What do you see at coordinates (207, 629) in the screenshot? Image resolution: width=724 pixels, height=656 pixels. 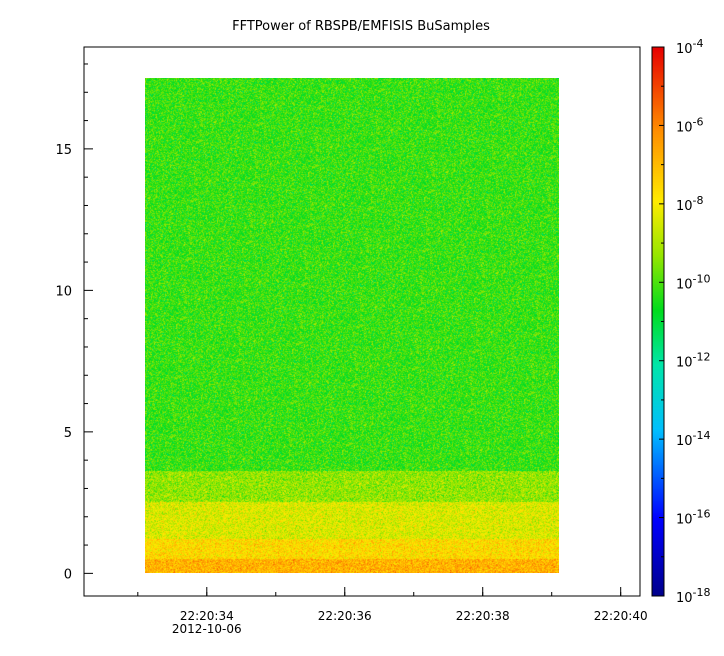 I see `x-date-label: 2012-10-06` at bounding box center [207, 629].